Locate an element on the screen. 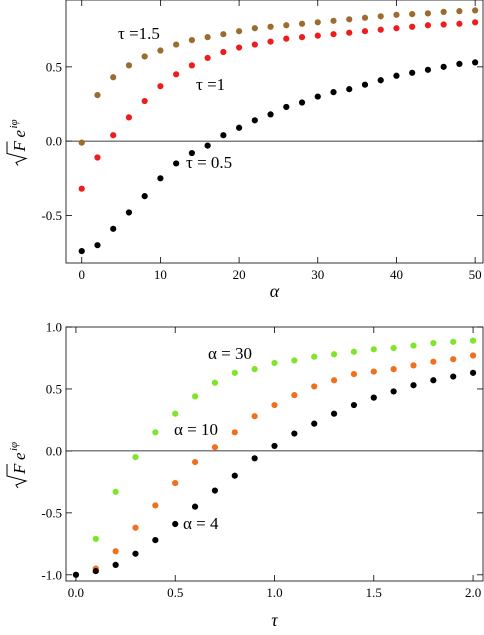 This screenshot has width=484, height=635. x-tick-label: 10 is located at coordinates (160, 274).